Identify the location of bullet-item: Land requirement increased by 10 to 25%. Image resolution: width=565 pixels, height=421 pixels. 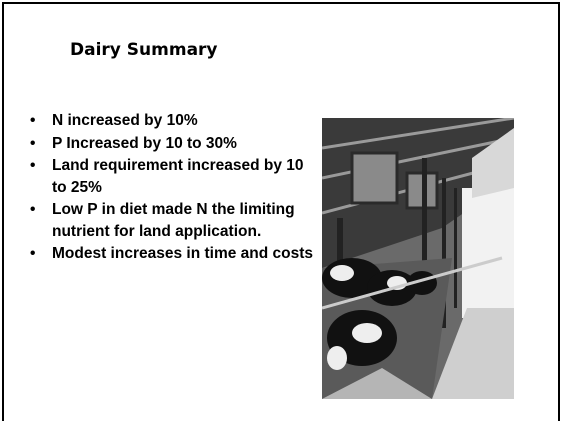
(175, 176).